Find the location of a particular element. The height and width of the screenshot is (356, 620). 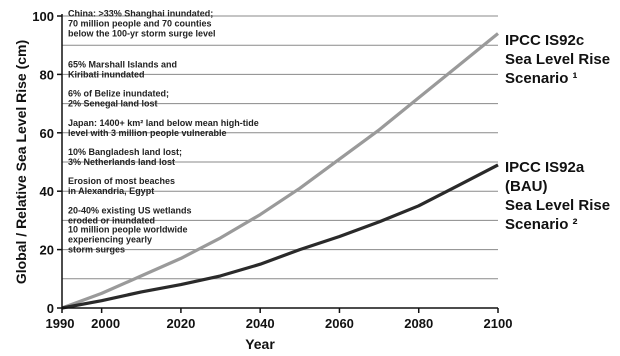

annotation-text: 65% Marshall Islands and is located at coordinates (122, 64).